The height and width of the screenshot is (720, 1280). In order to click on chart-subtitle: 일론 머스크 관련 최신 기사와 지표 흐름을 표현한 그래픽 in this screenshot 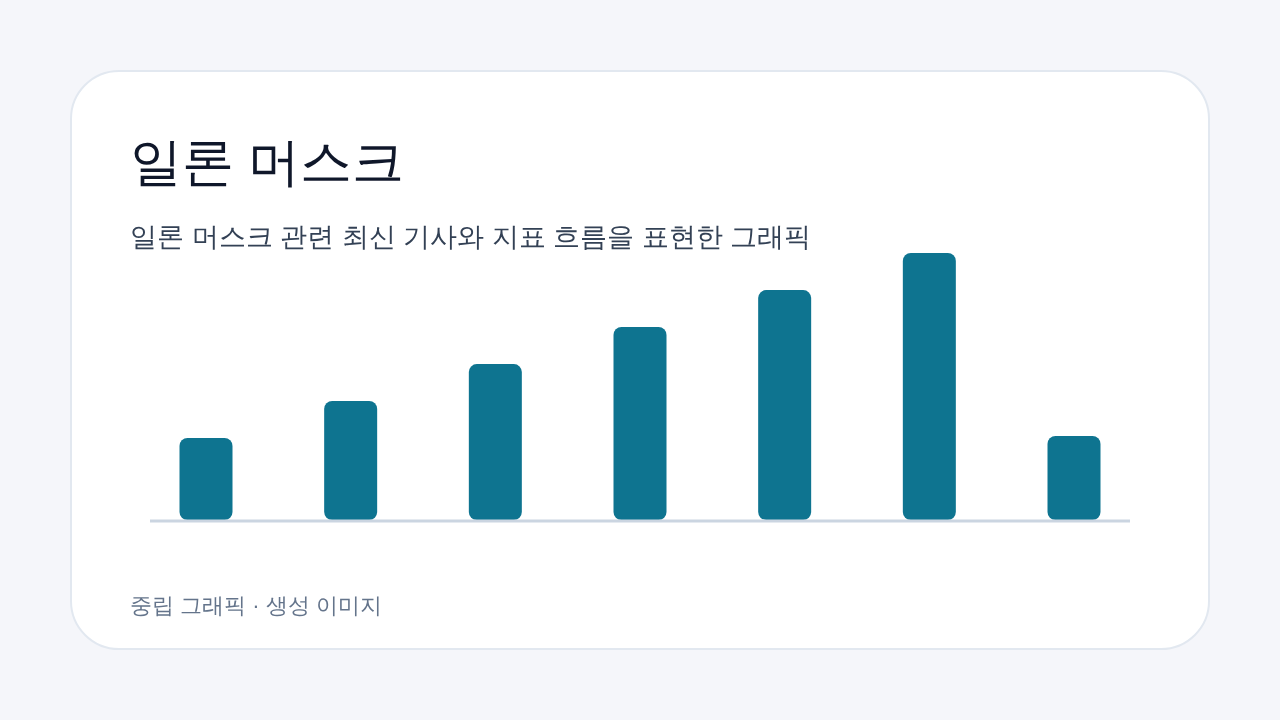, I will do `click(471, 237)`.